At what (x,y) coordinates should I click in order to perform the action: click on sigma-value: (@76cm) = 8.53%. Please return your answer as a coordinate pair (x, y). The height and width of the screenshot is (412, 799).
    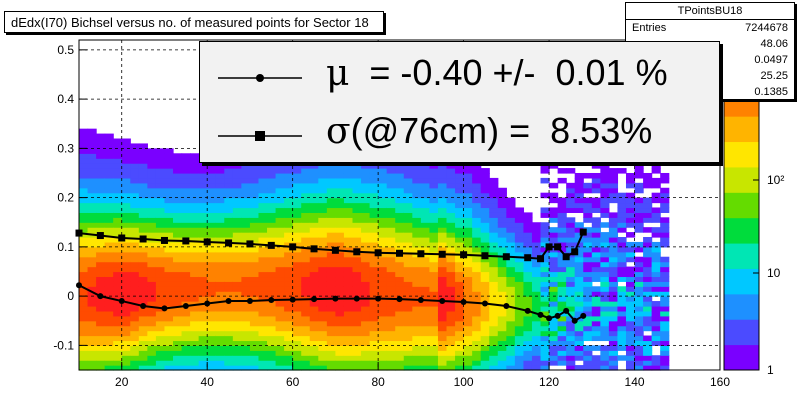
    Looking at the image, I should click on (501, 130).